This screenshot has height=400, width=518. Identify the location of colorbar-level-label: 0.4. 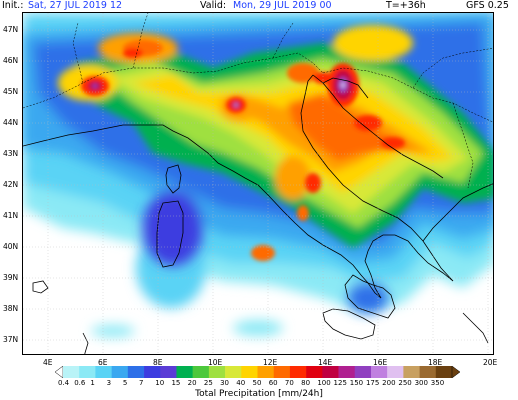
(64, 383).